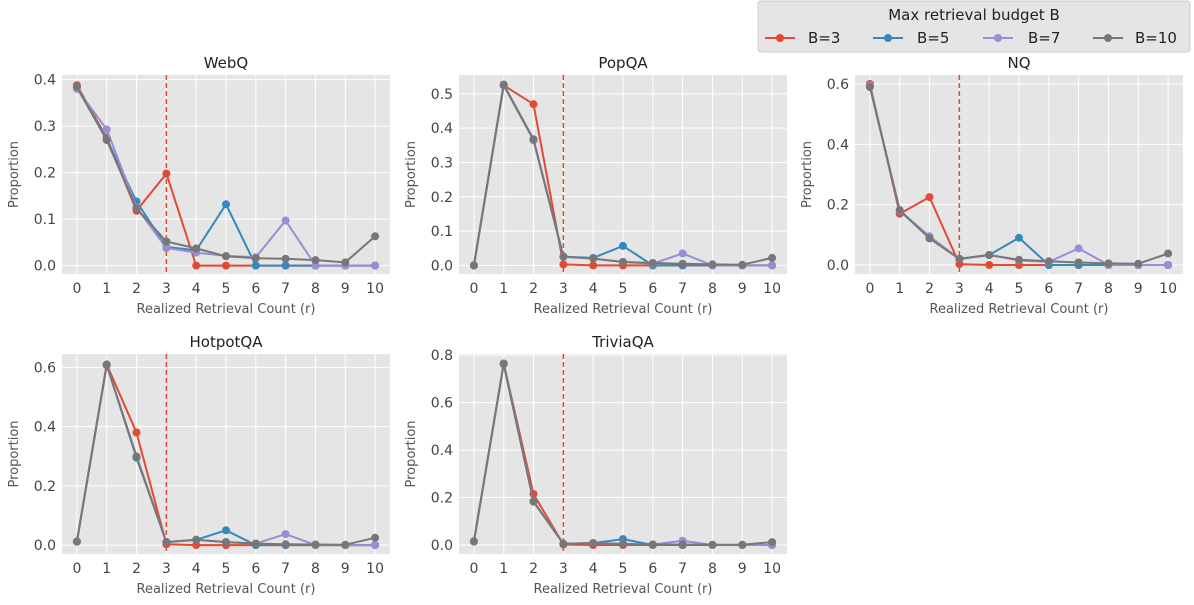 The width and height of the screenshot is (1194, 605). Describe the element at coordinates (442, 95) in the screenshot. I see `y-tick-label: 0.5` at that location.